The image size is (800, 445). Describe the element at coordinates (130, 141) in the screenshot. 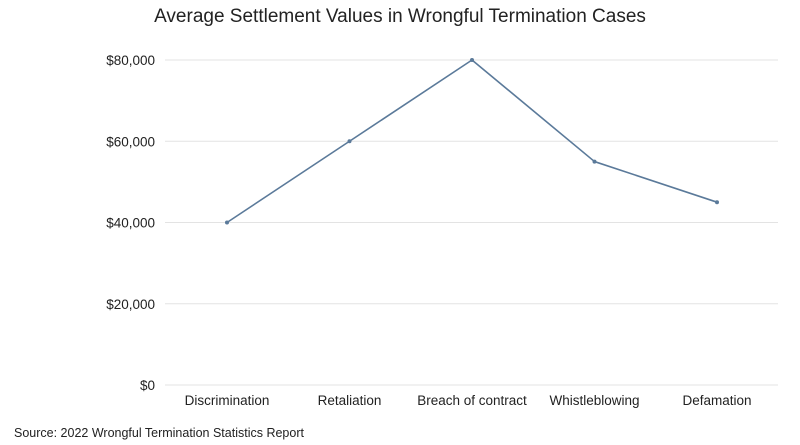

I see `y-tick-label: $60,000` at that location.